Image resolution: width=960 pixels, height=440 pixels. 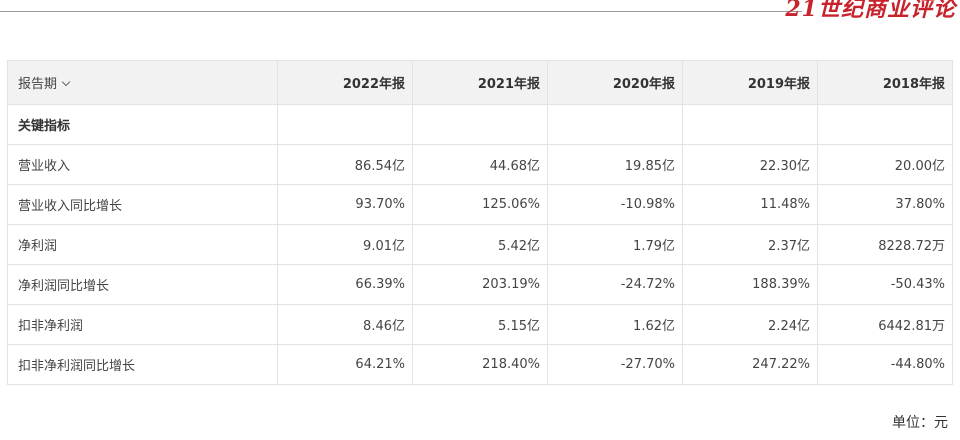 What do you see at coordinates (750, 164) in the screenshot?
I see `table-cell: 22.30亿` at bounding box center [750, 164].